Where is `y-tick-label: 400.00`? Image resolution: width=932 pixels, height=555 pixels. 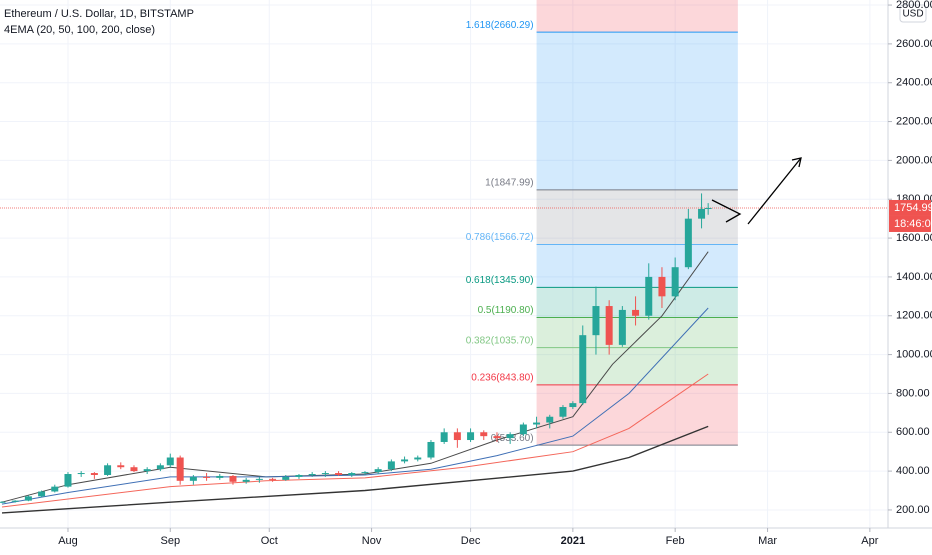
y-tick-label: 400.00 is located at coordinates (913, 471).